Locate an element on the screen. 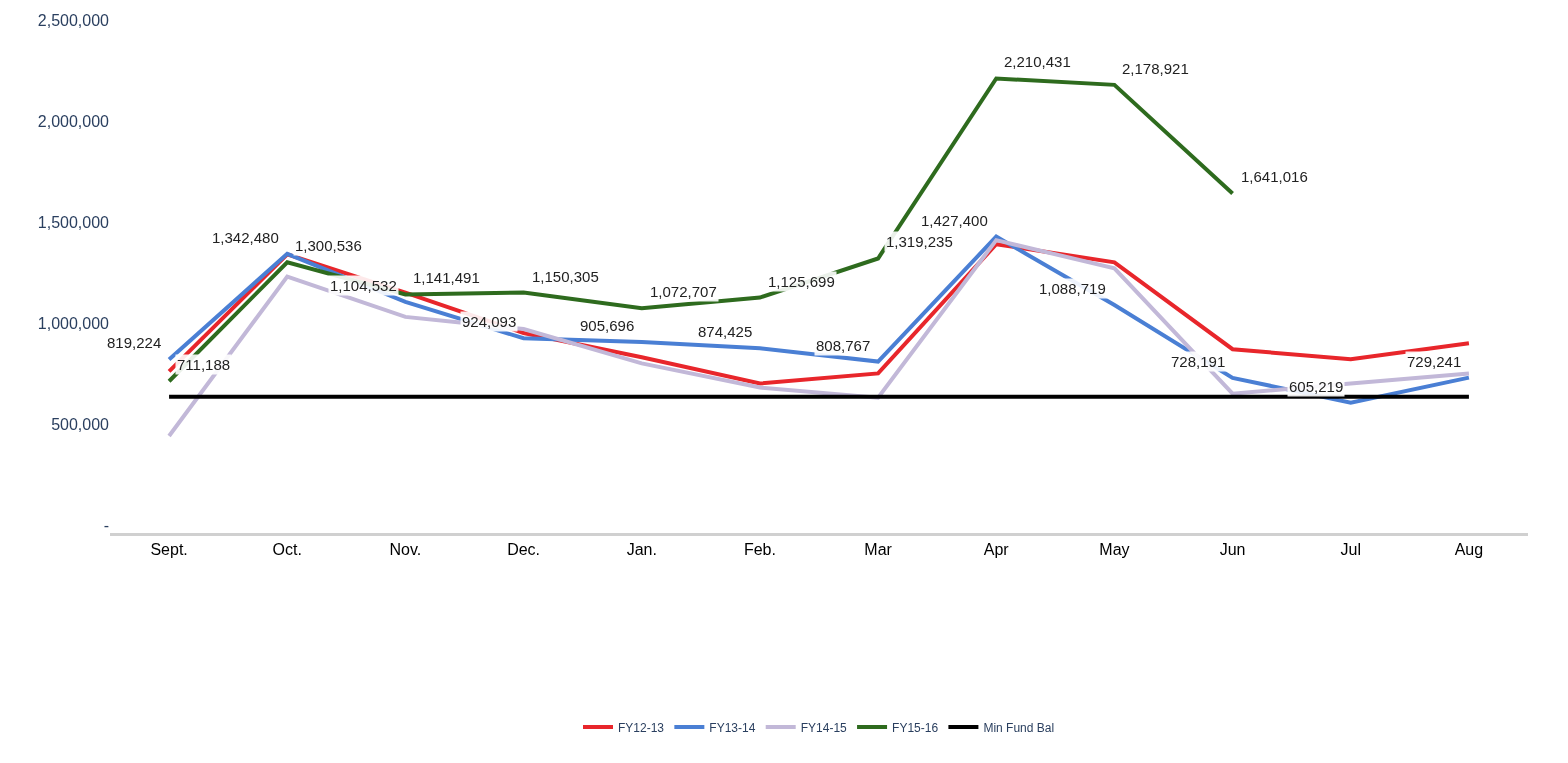 The height and width of the screenshot is (763, 1568). legend-label: FY14-15 is located at coordinates (824, 727).